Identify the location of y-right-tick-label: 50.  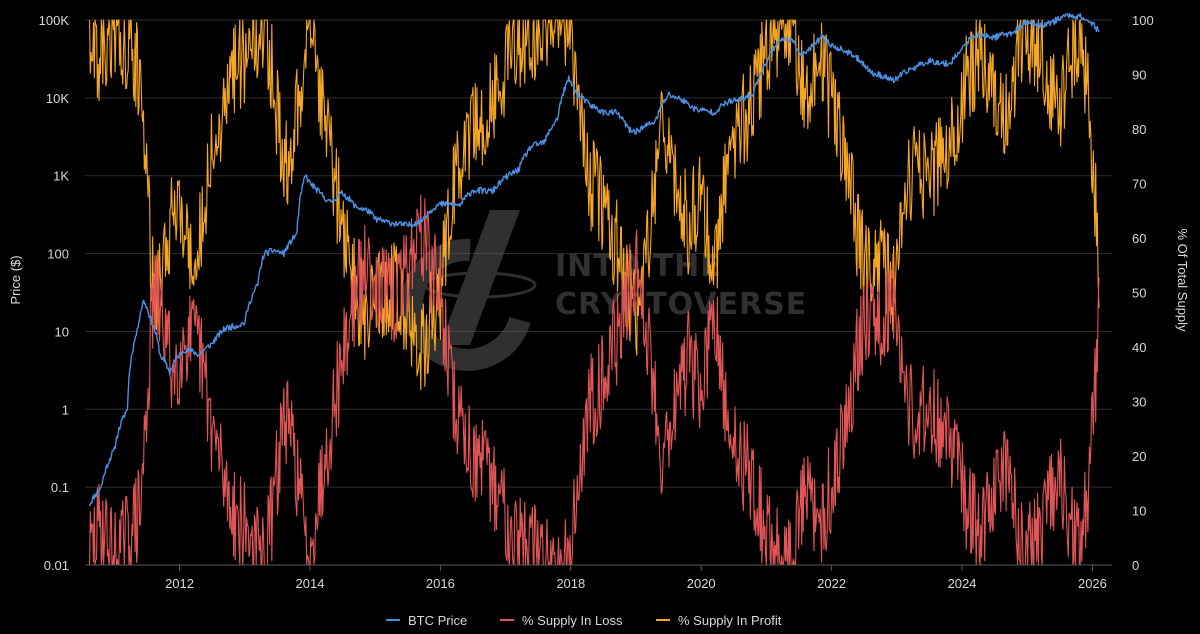
(1139, 293).